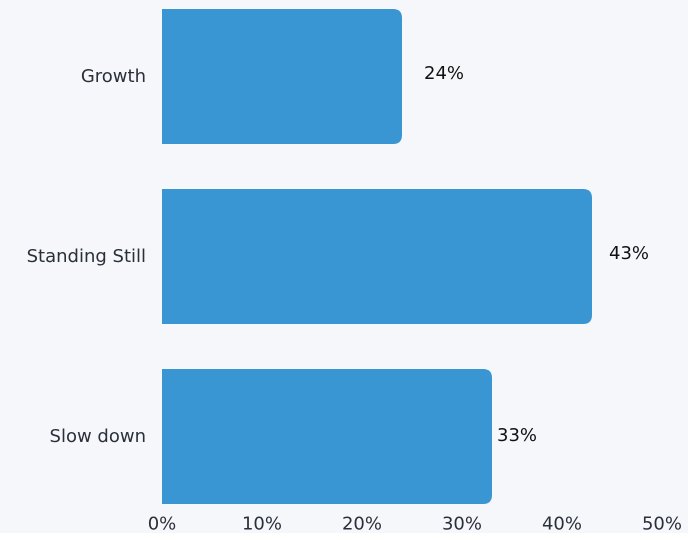 This screenshot has height=533, width=688. What do you see at coordinates (327, 436) in the screenshot?
I see `bar-slow-down` at bounding box center [327, 436].